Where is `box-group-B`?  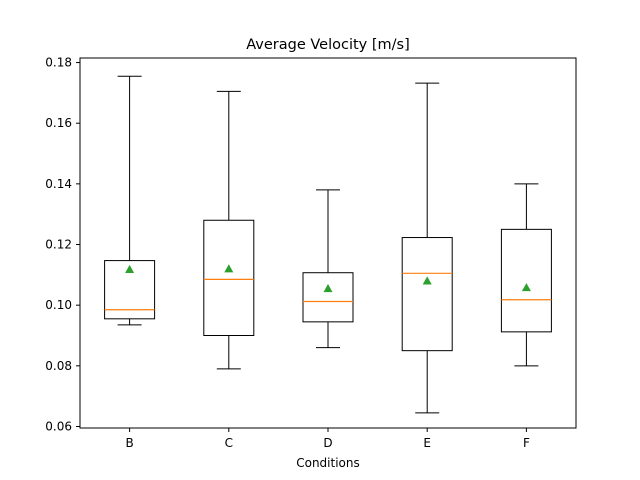
box-group-B is located at coordinates (130, 200).